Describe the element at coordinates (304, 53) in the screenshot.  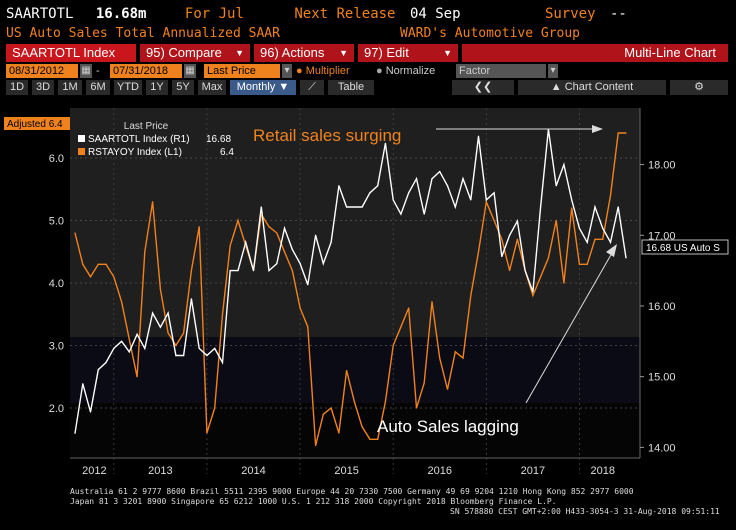
I see `actions-button: 96) Actions ▼` at that location.